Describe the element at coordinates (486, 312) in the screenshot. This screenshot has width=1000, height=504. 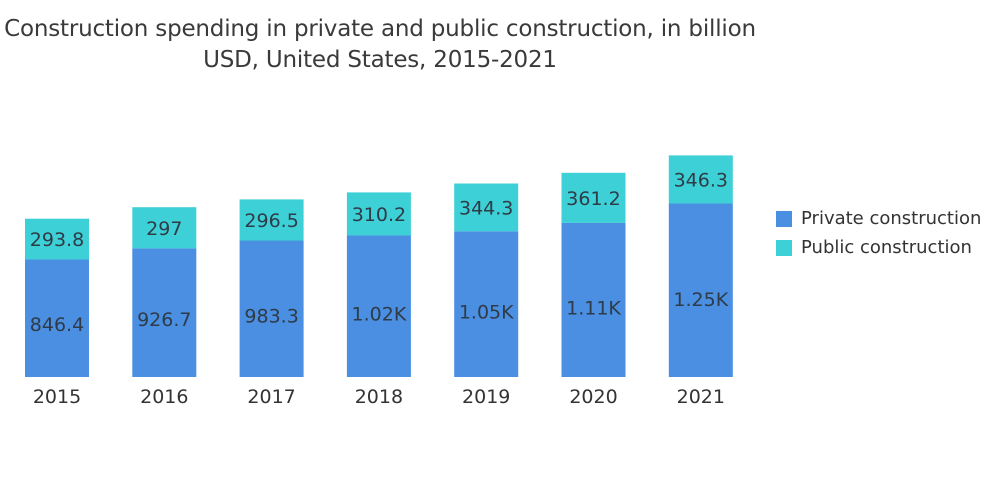
I see `data-label-private-2019: 1.05K` at that location.